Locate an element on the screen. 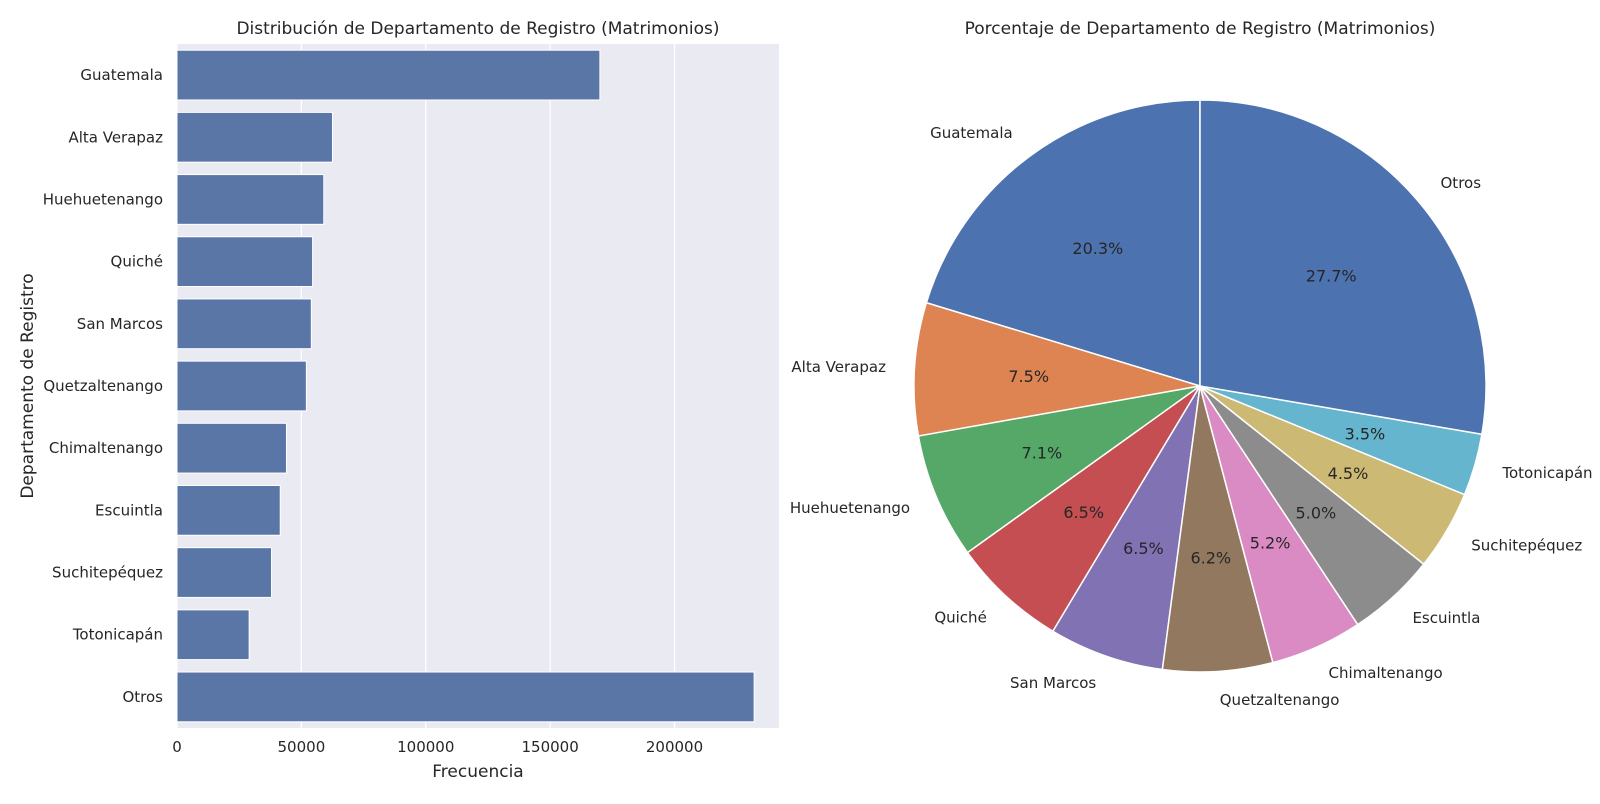 Image resolution: width=1600 pixels, height=804 pixels. bar-suchitepequez is located at coordinates (224, 572).